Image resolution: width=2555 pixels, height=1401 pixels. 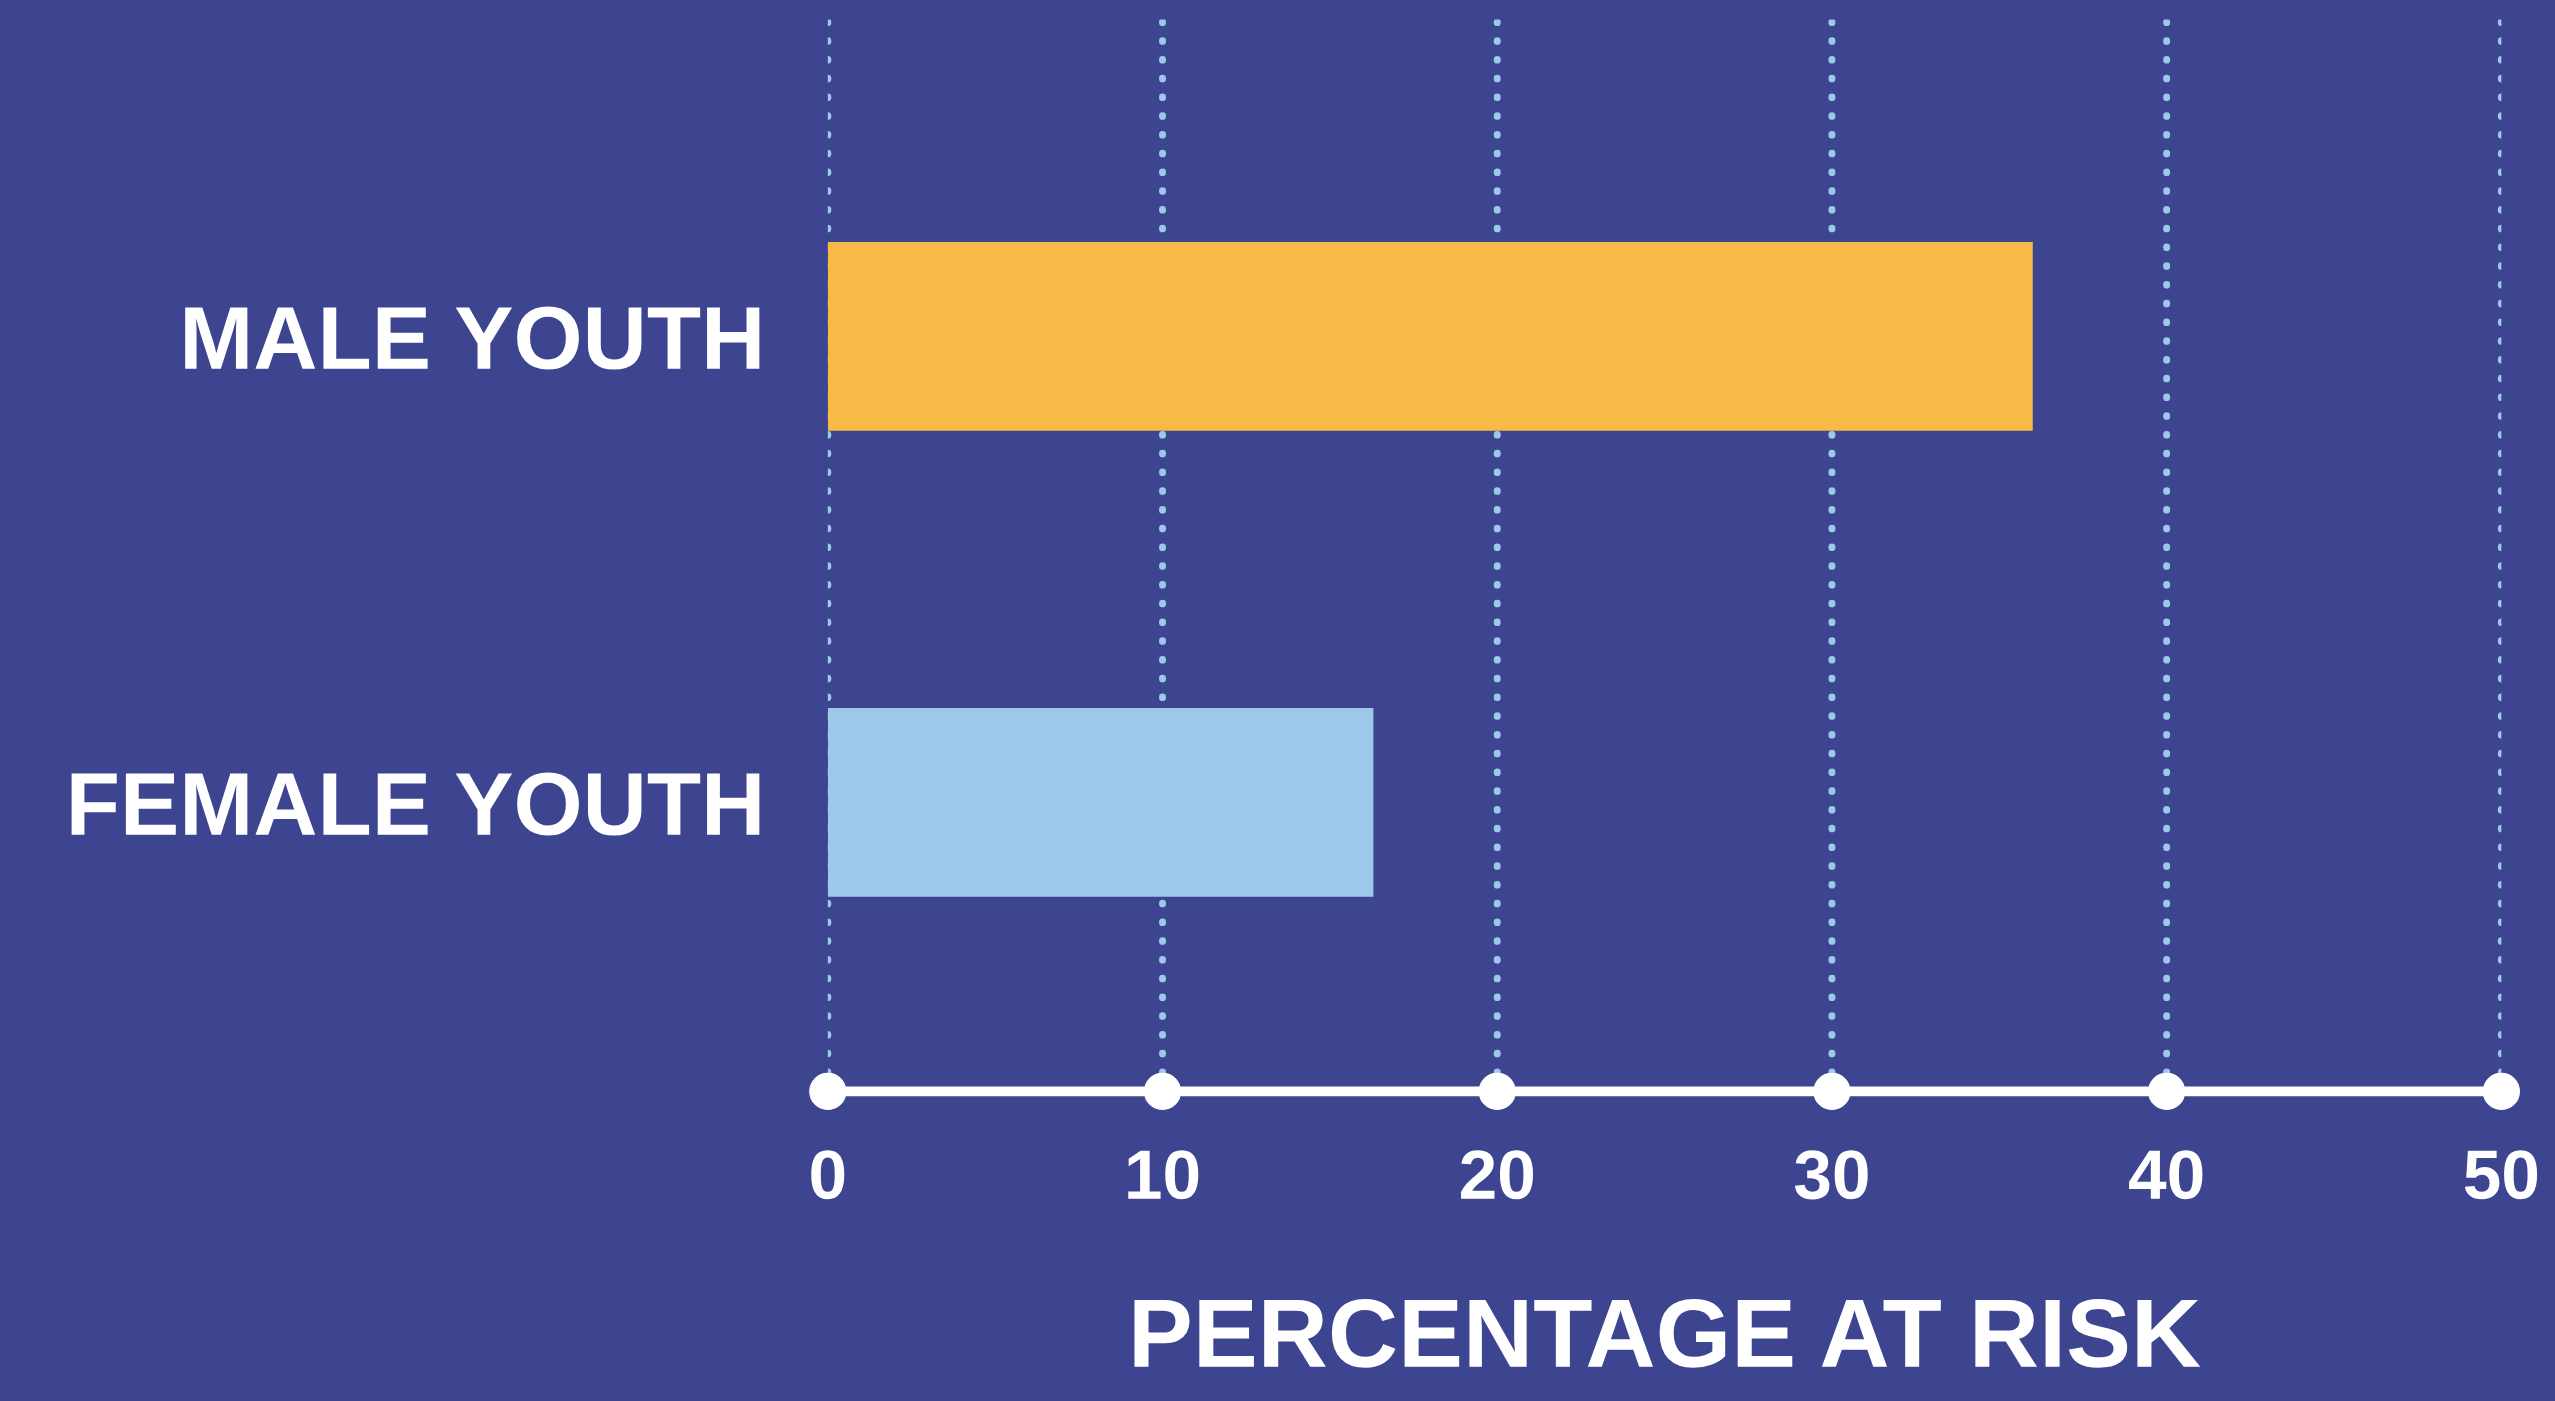 What do you see at coordinates (1163, 1175) in the screenshot?
I see `x-tick-label: 10` at bounding box center [1163, 1175].